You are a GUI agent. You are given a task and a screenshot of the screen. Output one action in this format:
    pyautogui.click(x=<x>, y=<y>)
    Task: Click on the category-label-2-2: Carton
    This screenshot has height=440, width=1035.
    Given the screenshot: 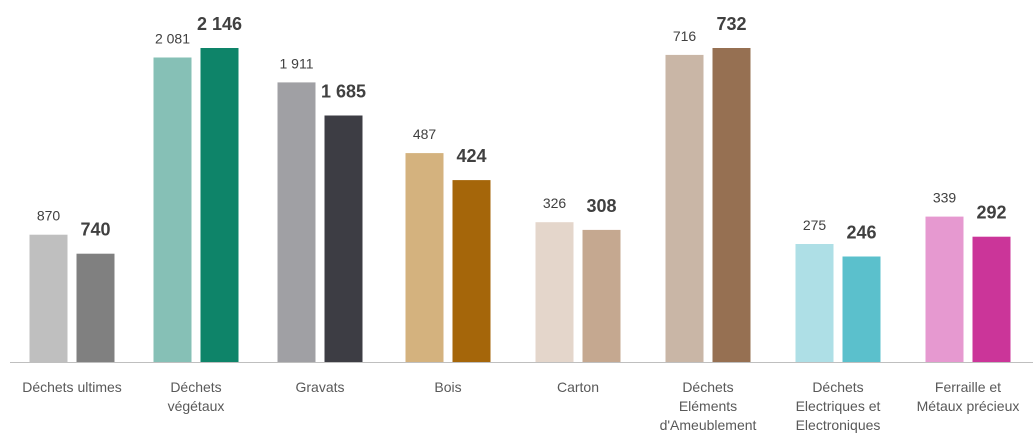 What is the action you would take?
    pyautogui.click(x=578, y=387)
    